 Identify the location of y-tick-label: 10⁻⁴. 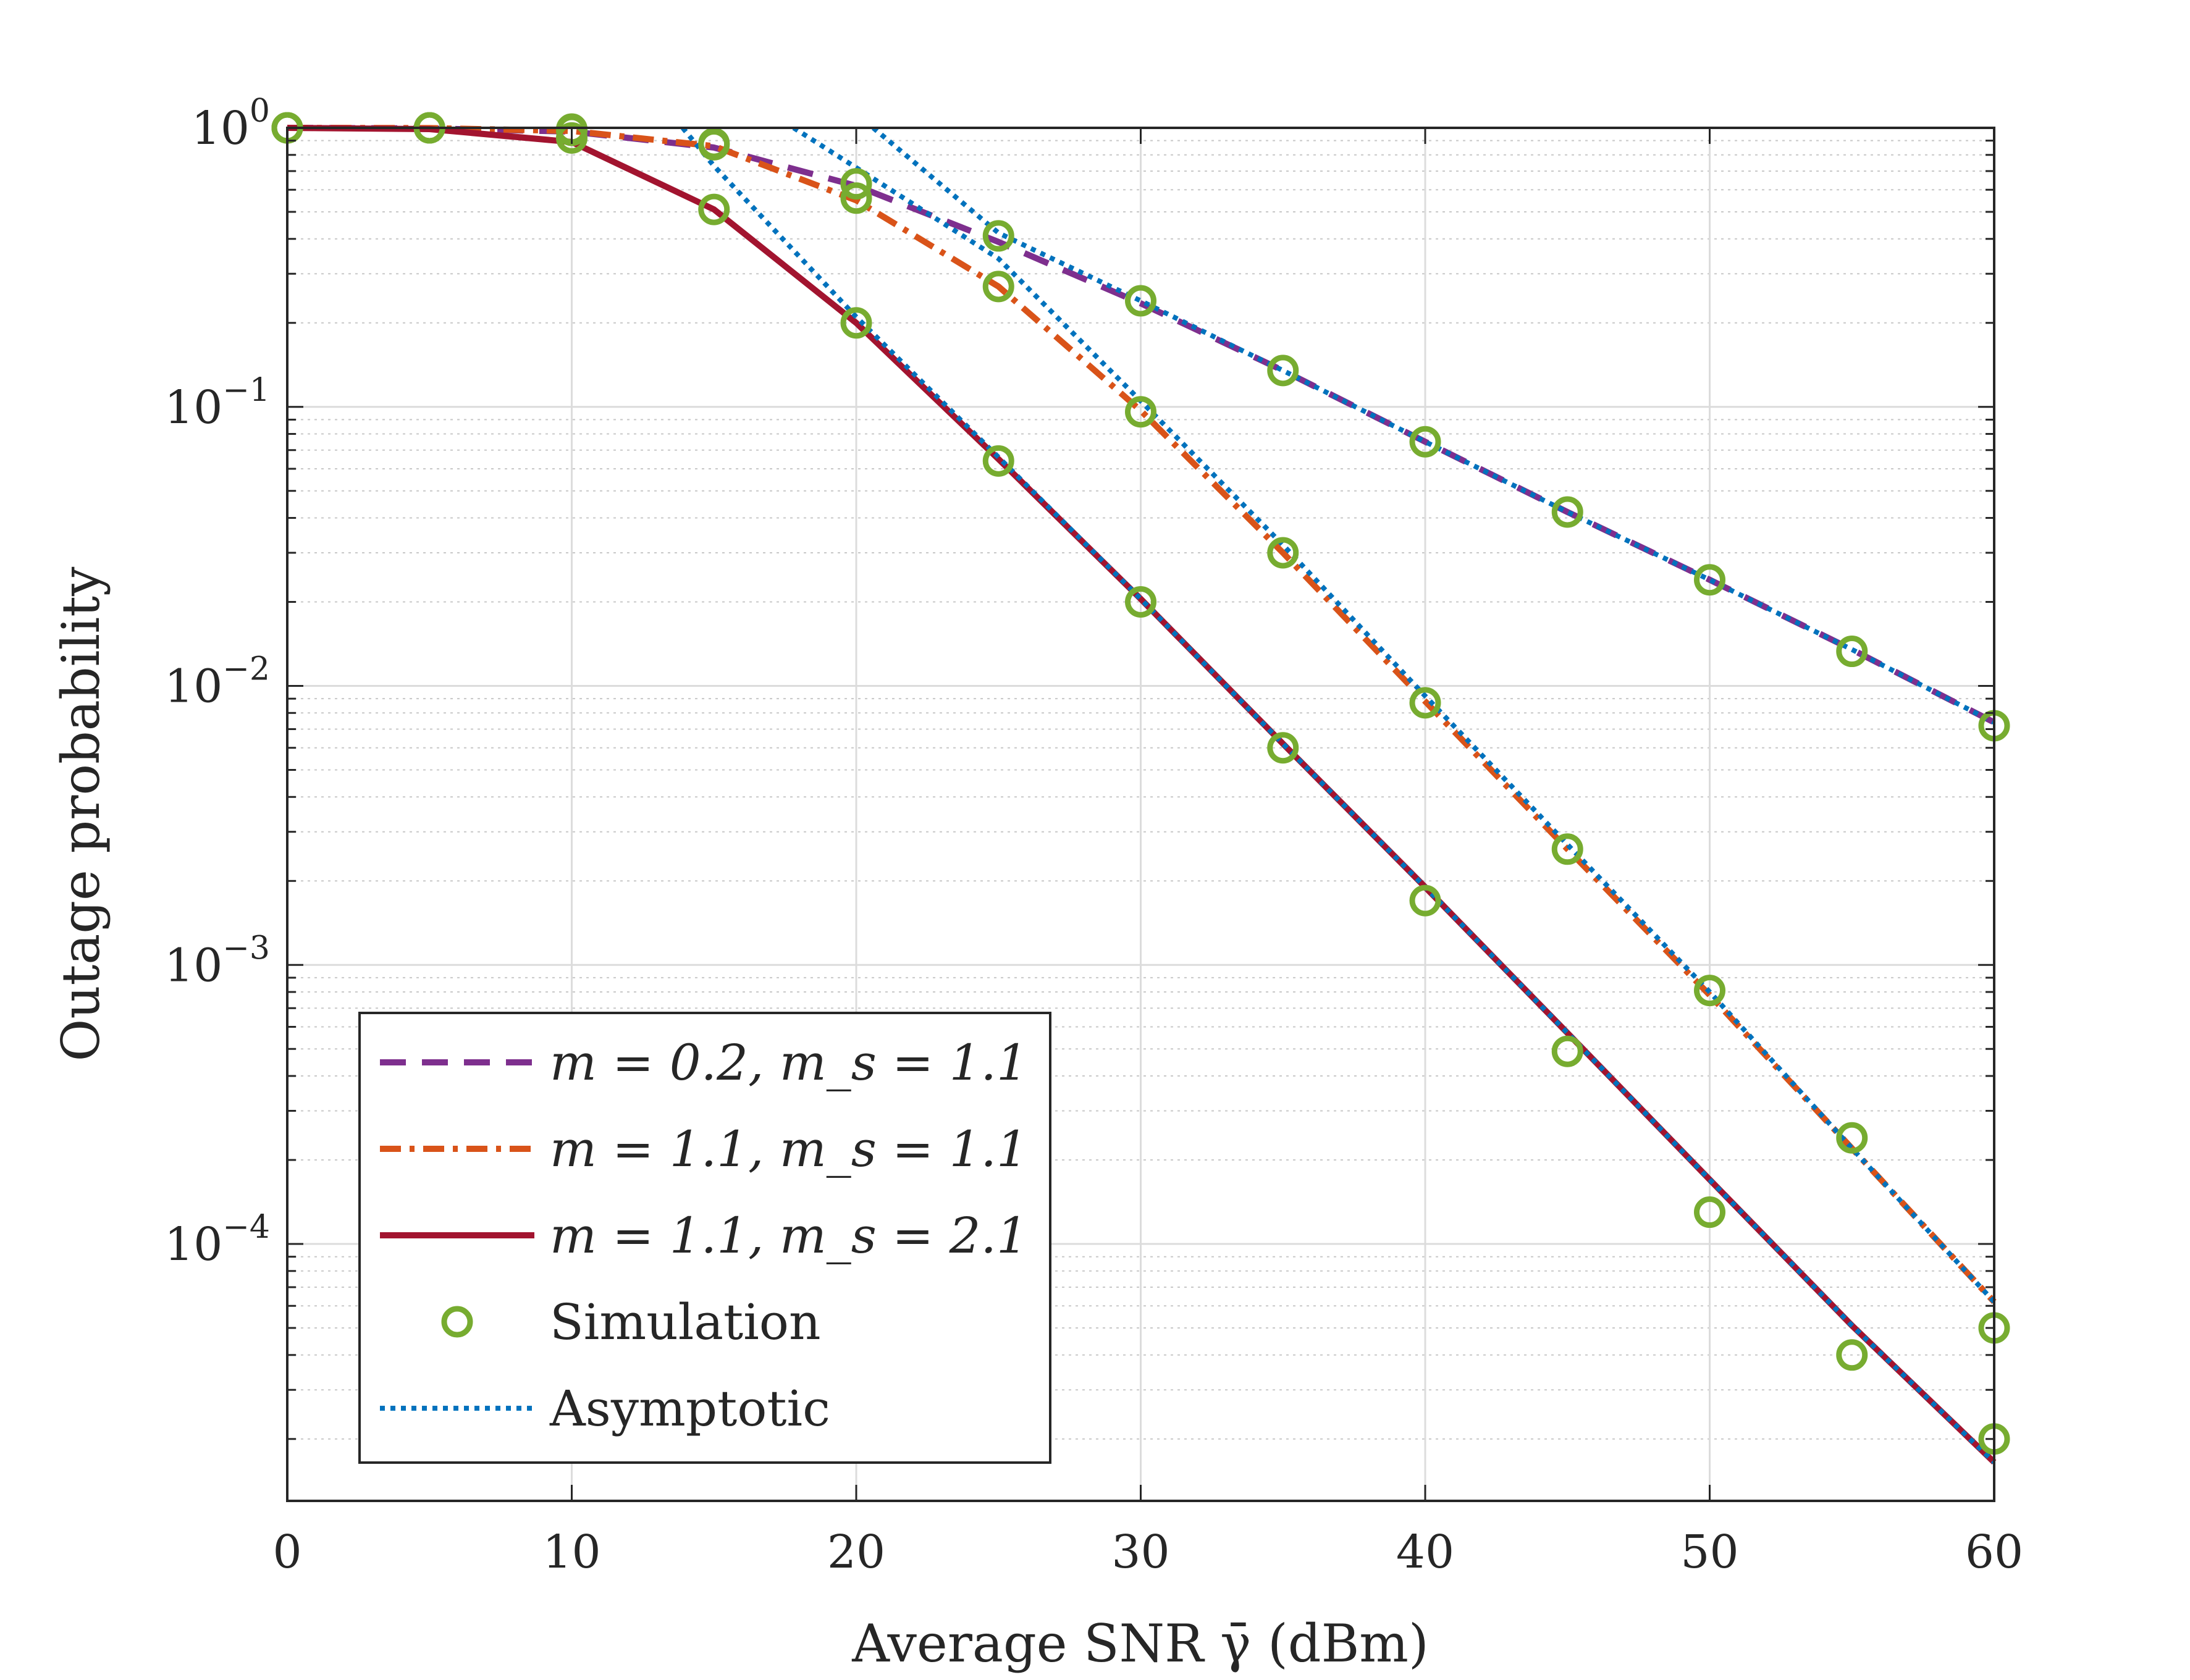
(217, 1240).